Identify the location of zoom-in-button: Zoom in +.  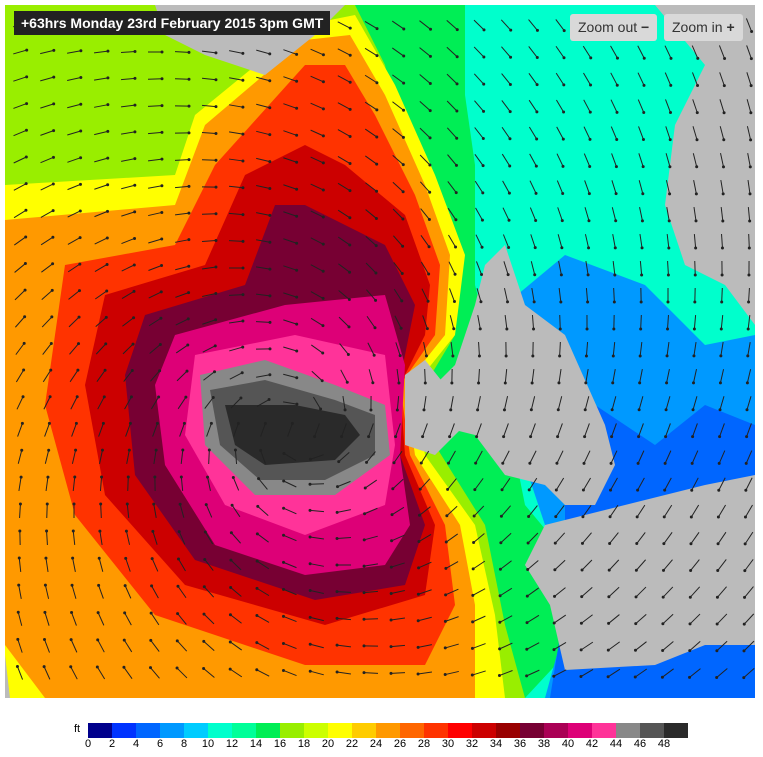
(703, 27).